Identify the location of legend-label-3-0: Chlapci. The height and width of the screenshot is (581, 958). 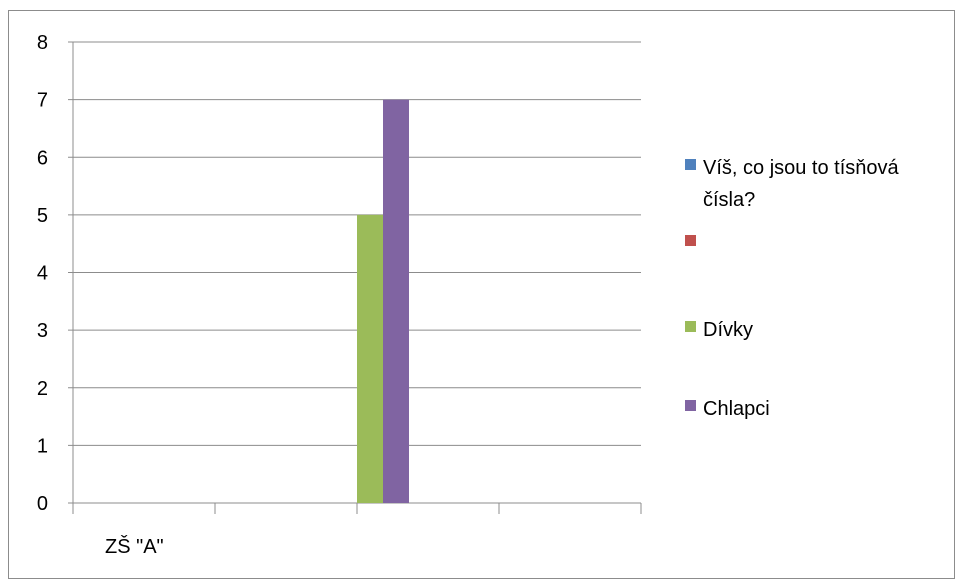
(736, 409).